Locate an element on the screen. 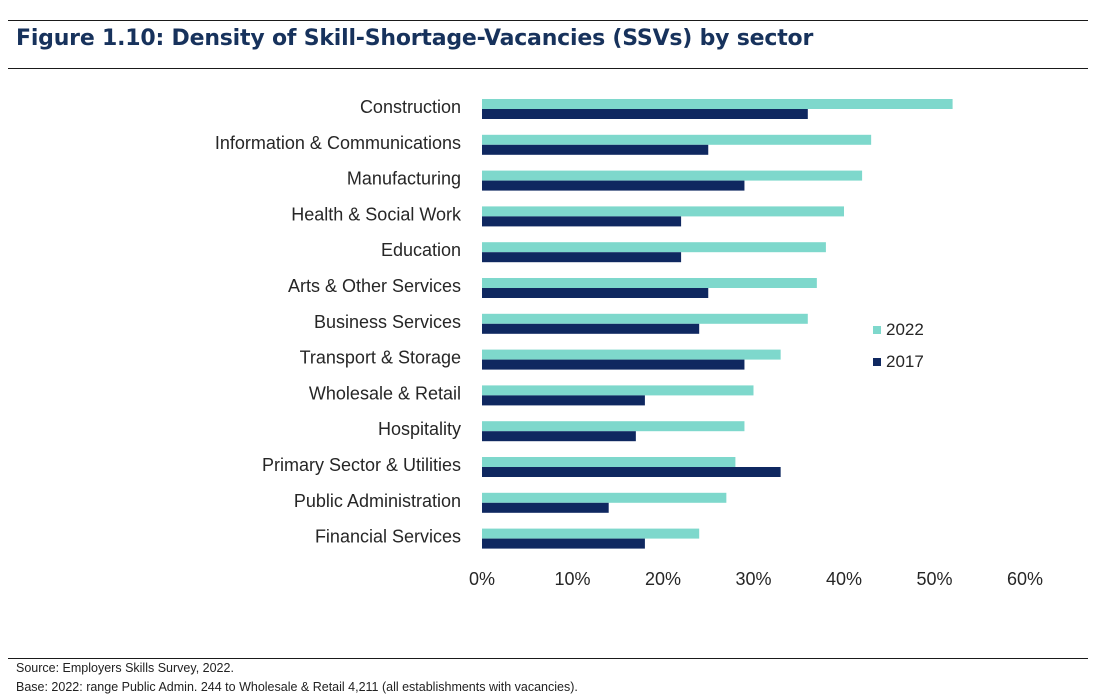 The image size is (1098, 700). title-rule-bottom is located at coordinates (548, 68).